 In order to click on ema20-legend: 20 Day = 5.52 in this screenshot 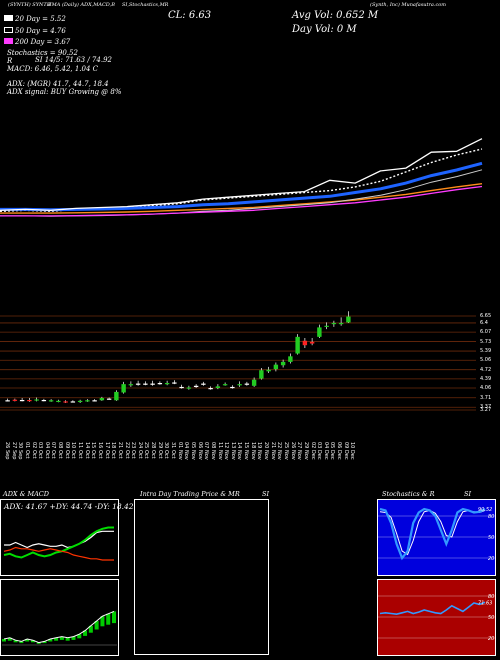, I will do `click(35, 19)`.